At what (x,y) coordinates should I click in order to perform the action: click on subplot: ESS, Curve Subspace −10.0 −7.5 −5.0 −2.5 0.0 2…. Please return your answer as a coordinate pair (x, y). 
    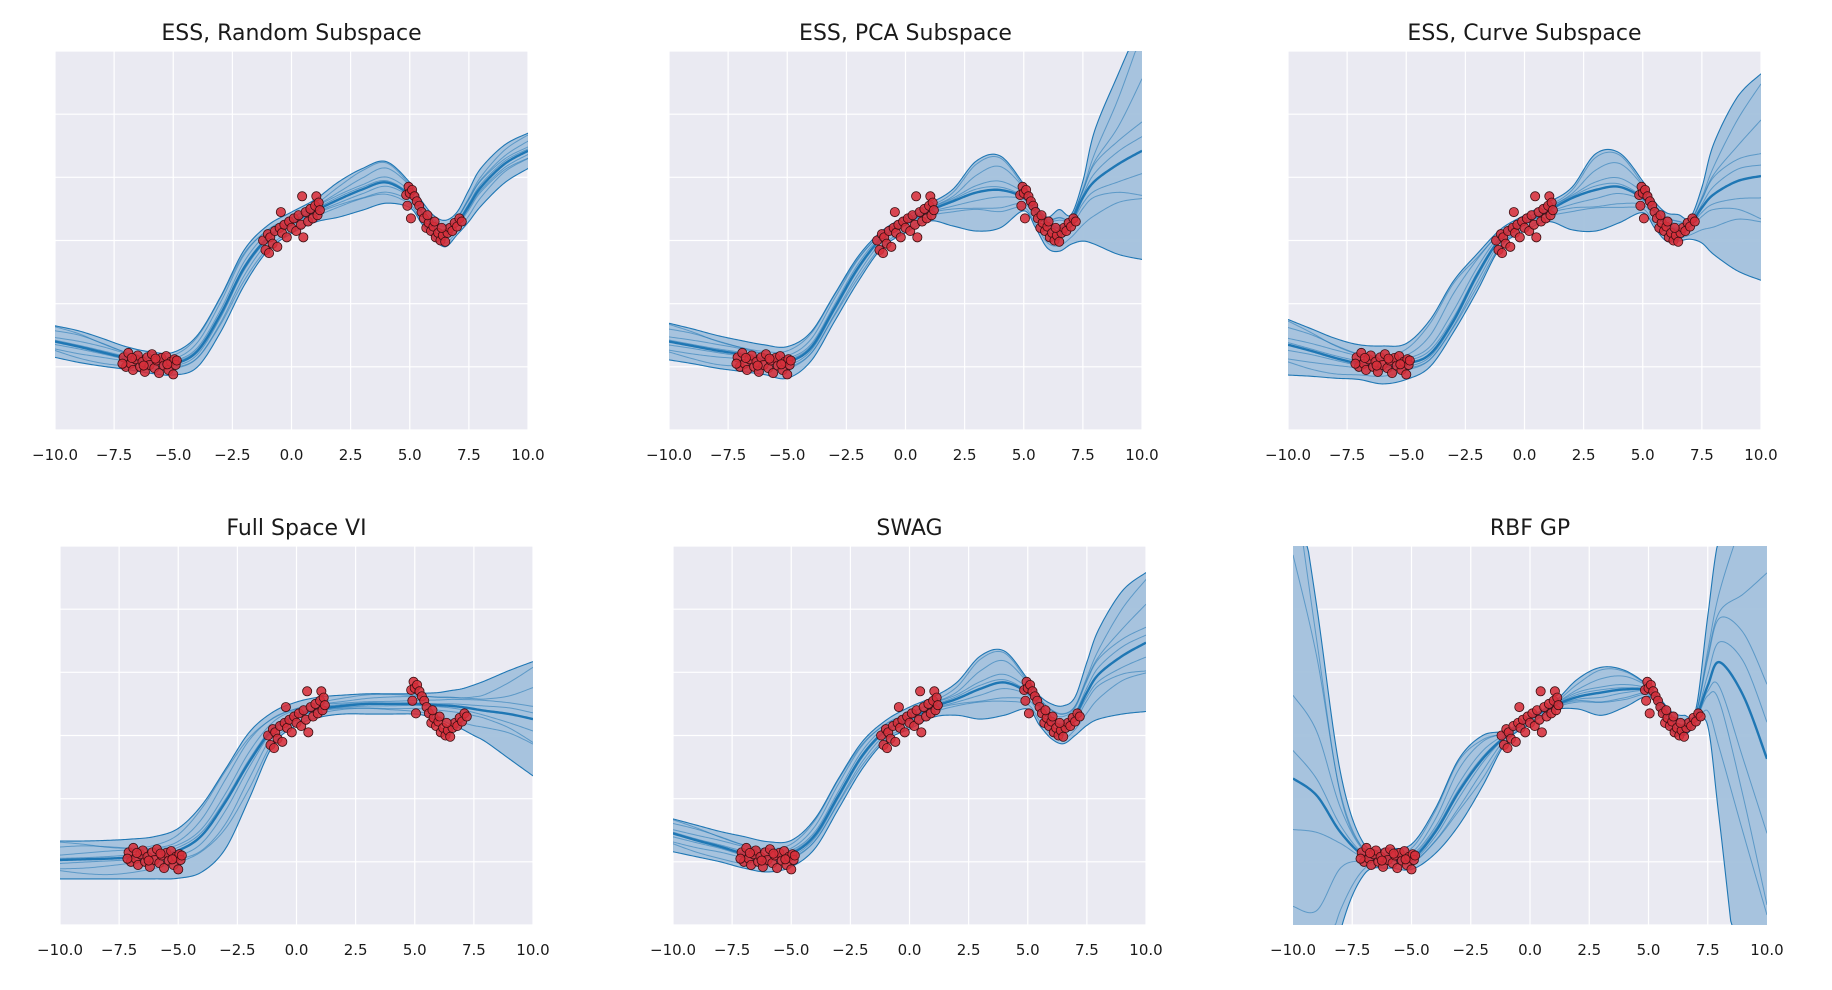
    Looking at the image, I should click on (1521, 242).